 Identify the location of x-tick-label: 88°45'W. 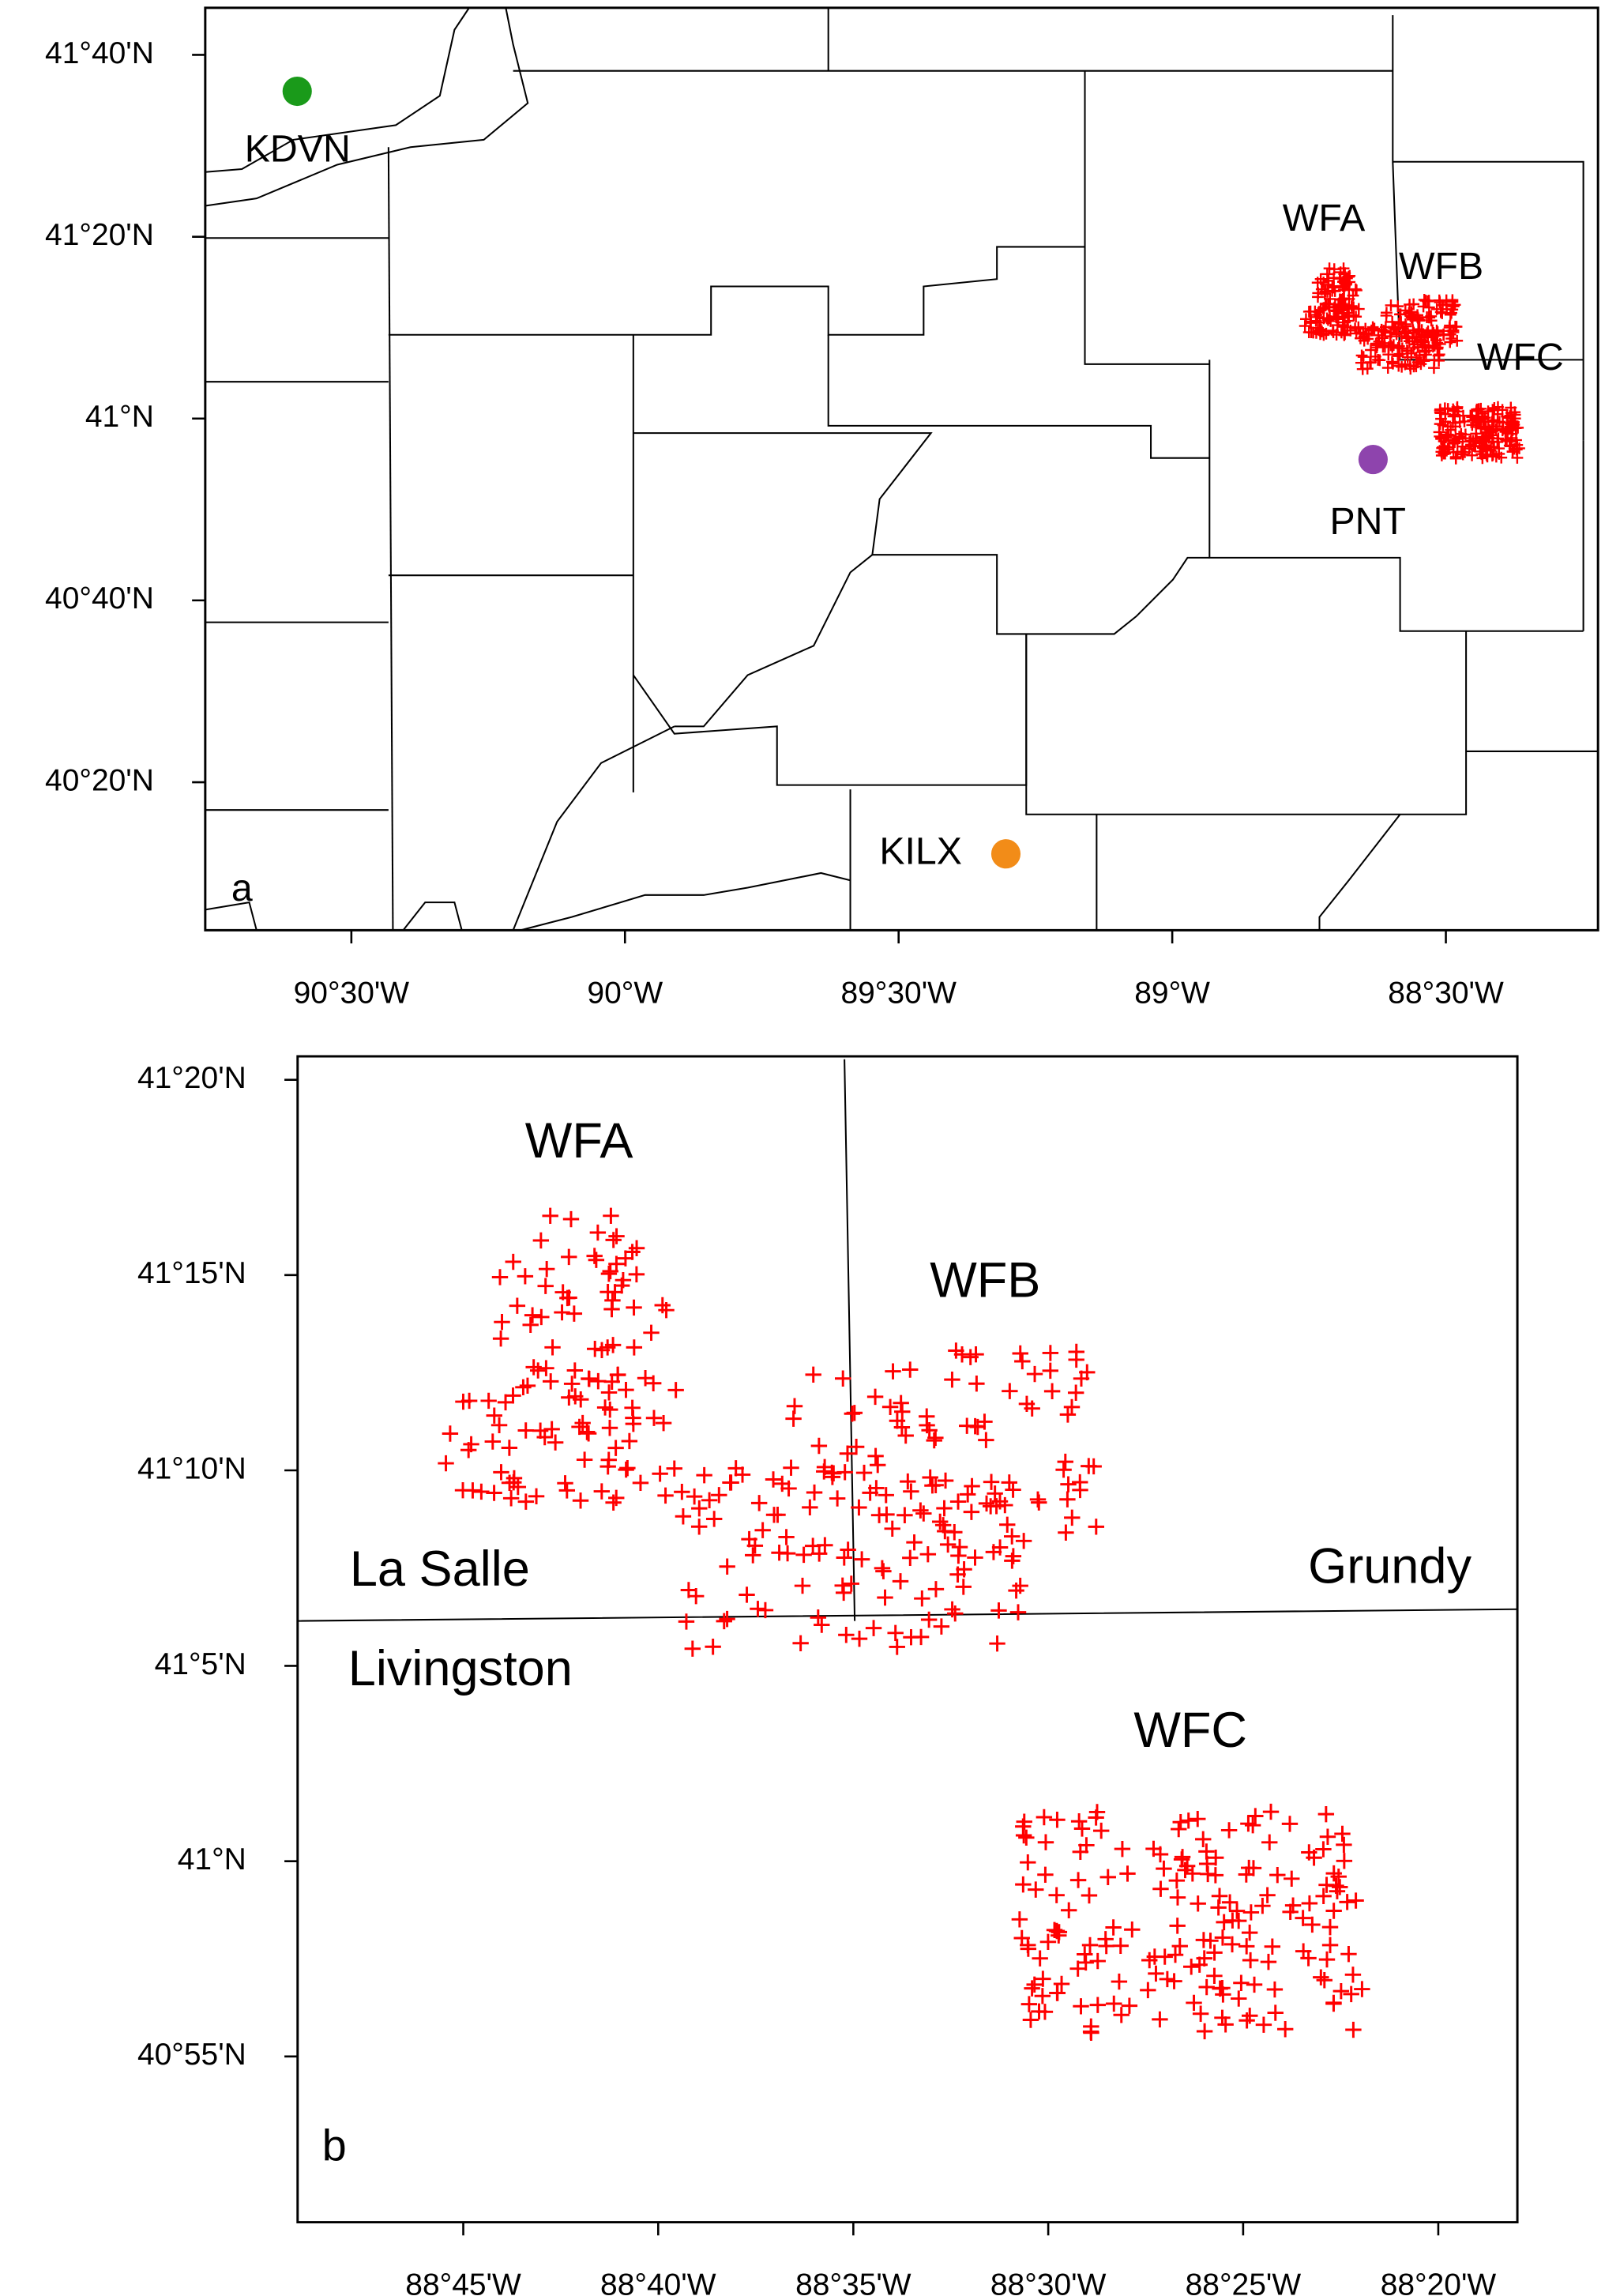
(463, 2282).